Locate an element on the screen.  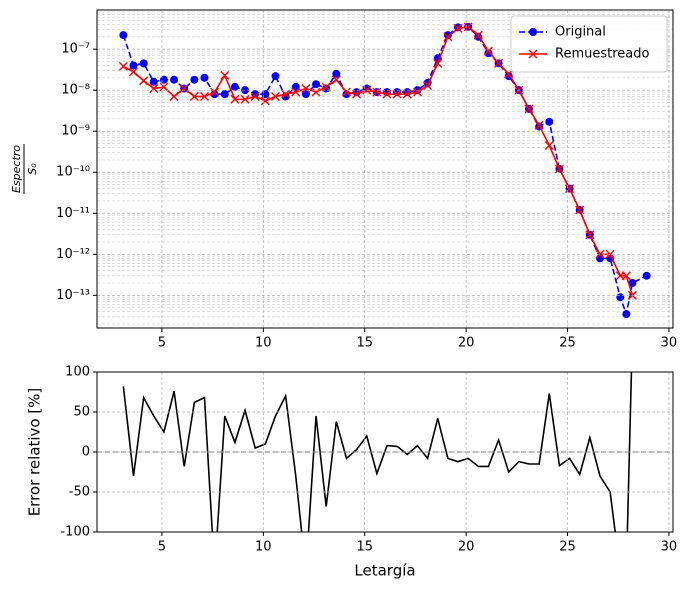
y-tick-label: 100 is located at coordinates (77, 372).